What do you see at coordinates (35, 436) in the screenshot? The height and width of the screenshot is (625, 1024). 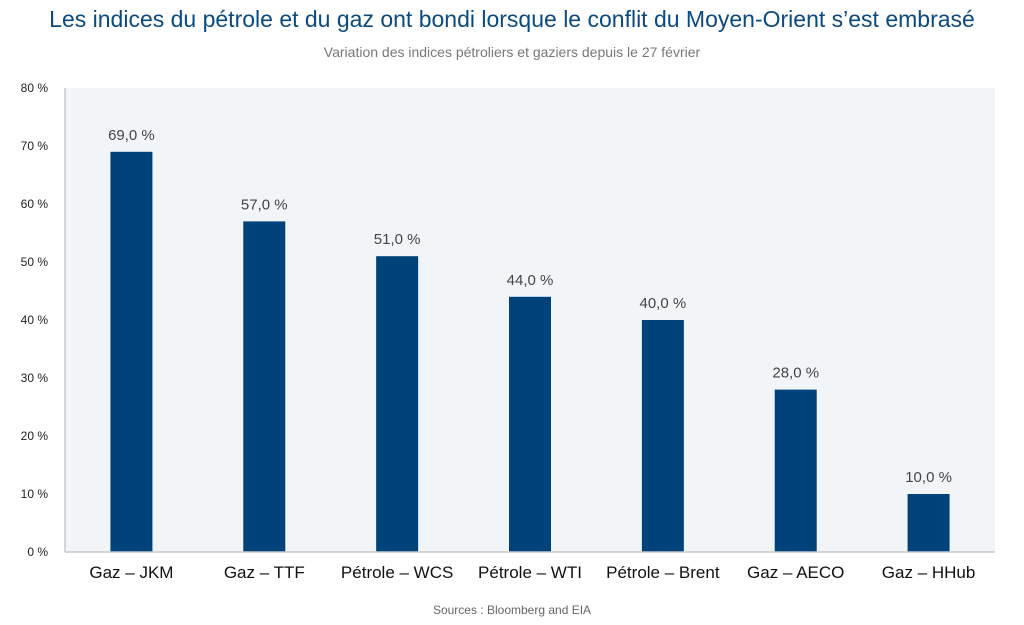 I see `y-tick-label: 20 %` at bounding box center [35, 436].